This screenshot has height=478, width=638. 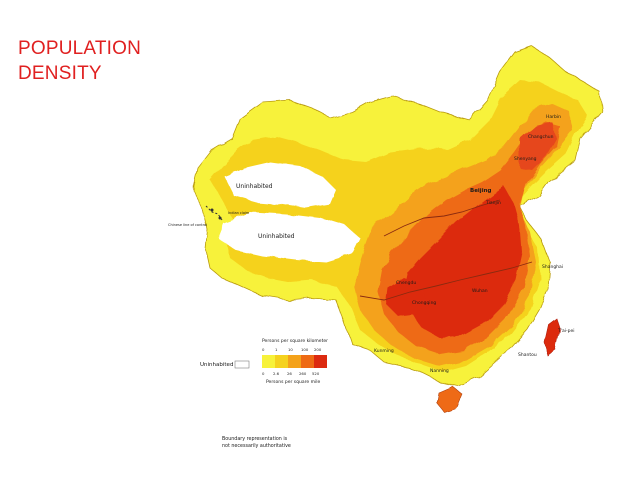 What do you see at coordinates (290, 349) in the screenshot?
I see `legend-km-tick: 10` at bounding box center [290, 349].